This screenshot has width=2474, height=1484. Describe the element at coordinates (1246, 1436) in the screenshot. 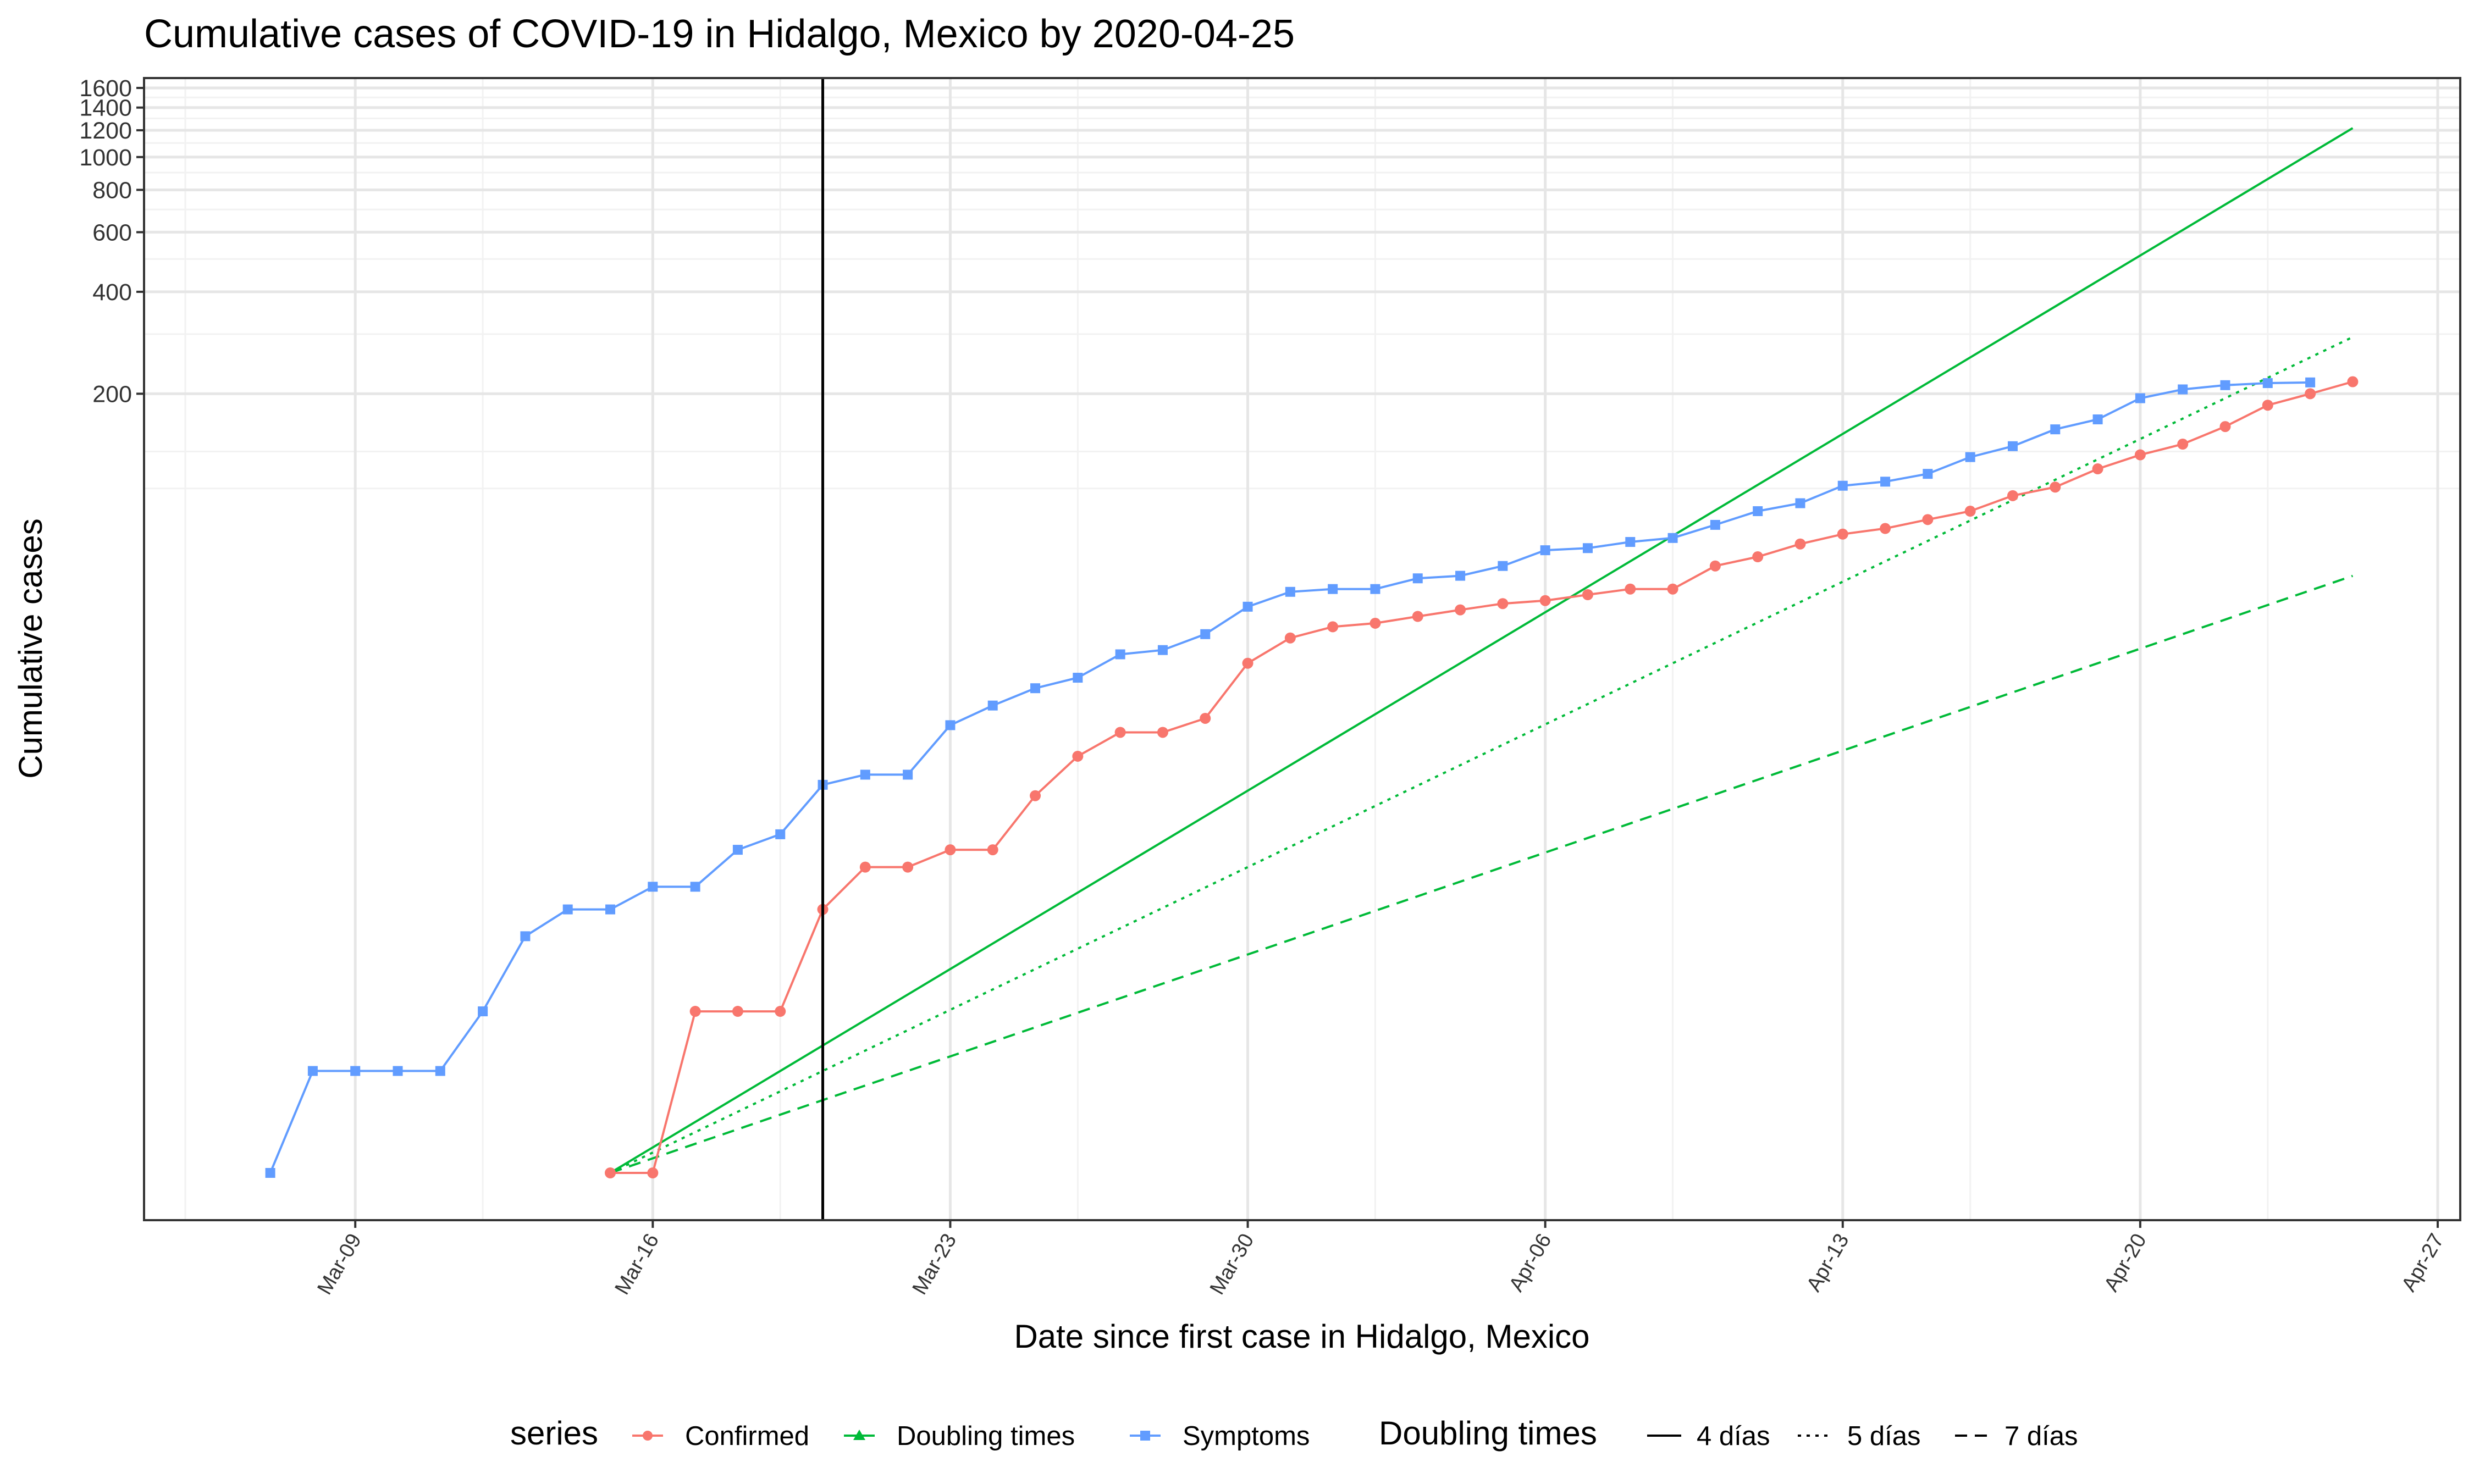

I see `legend-label-symptoms: Symptoms` at that location.